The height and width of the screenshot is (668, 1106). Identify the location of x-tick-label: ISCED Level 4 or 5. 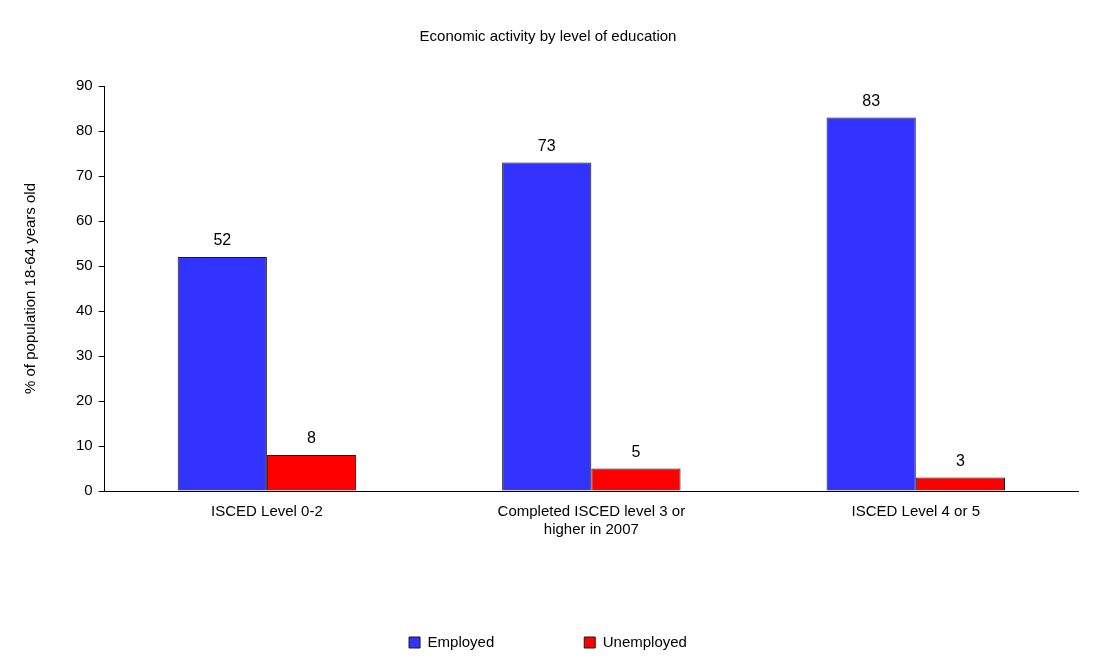
(915, 511).